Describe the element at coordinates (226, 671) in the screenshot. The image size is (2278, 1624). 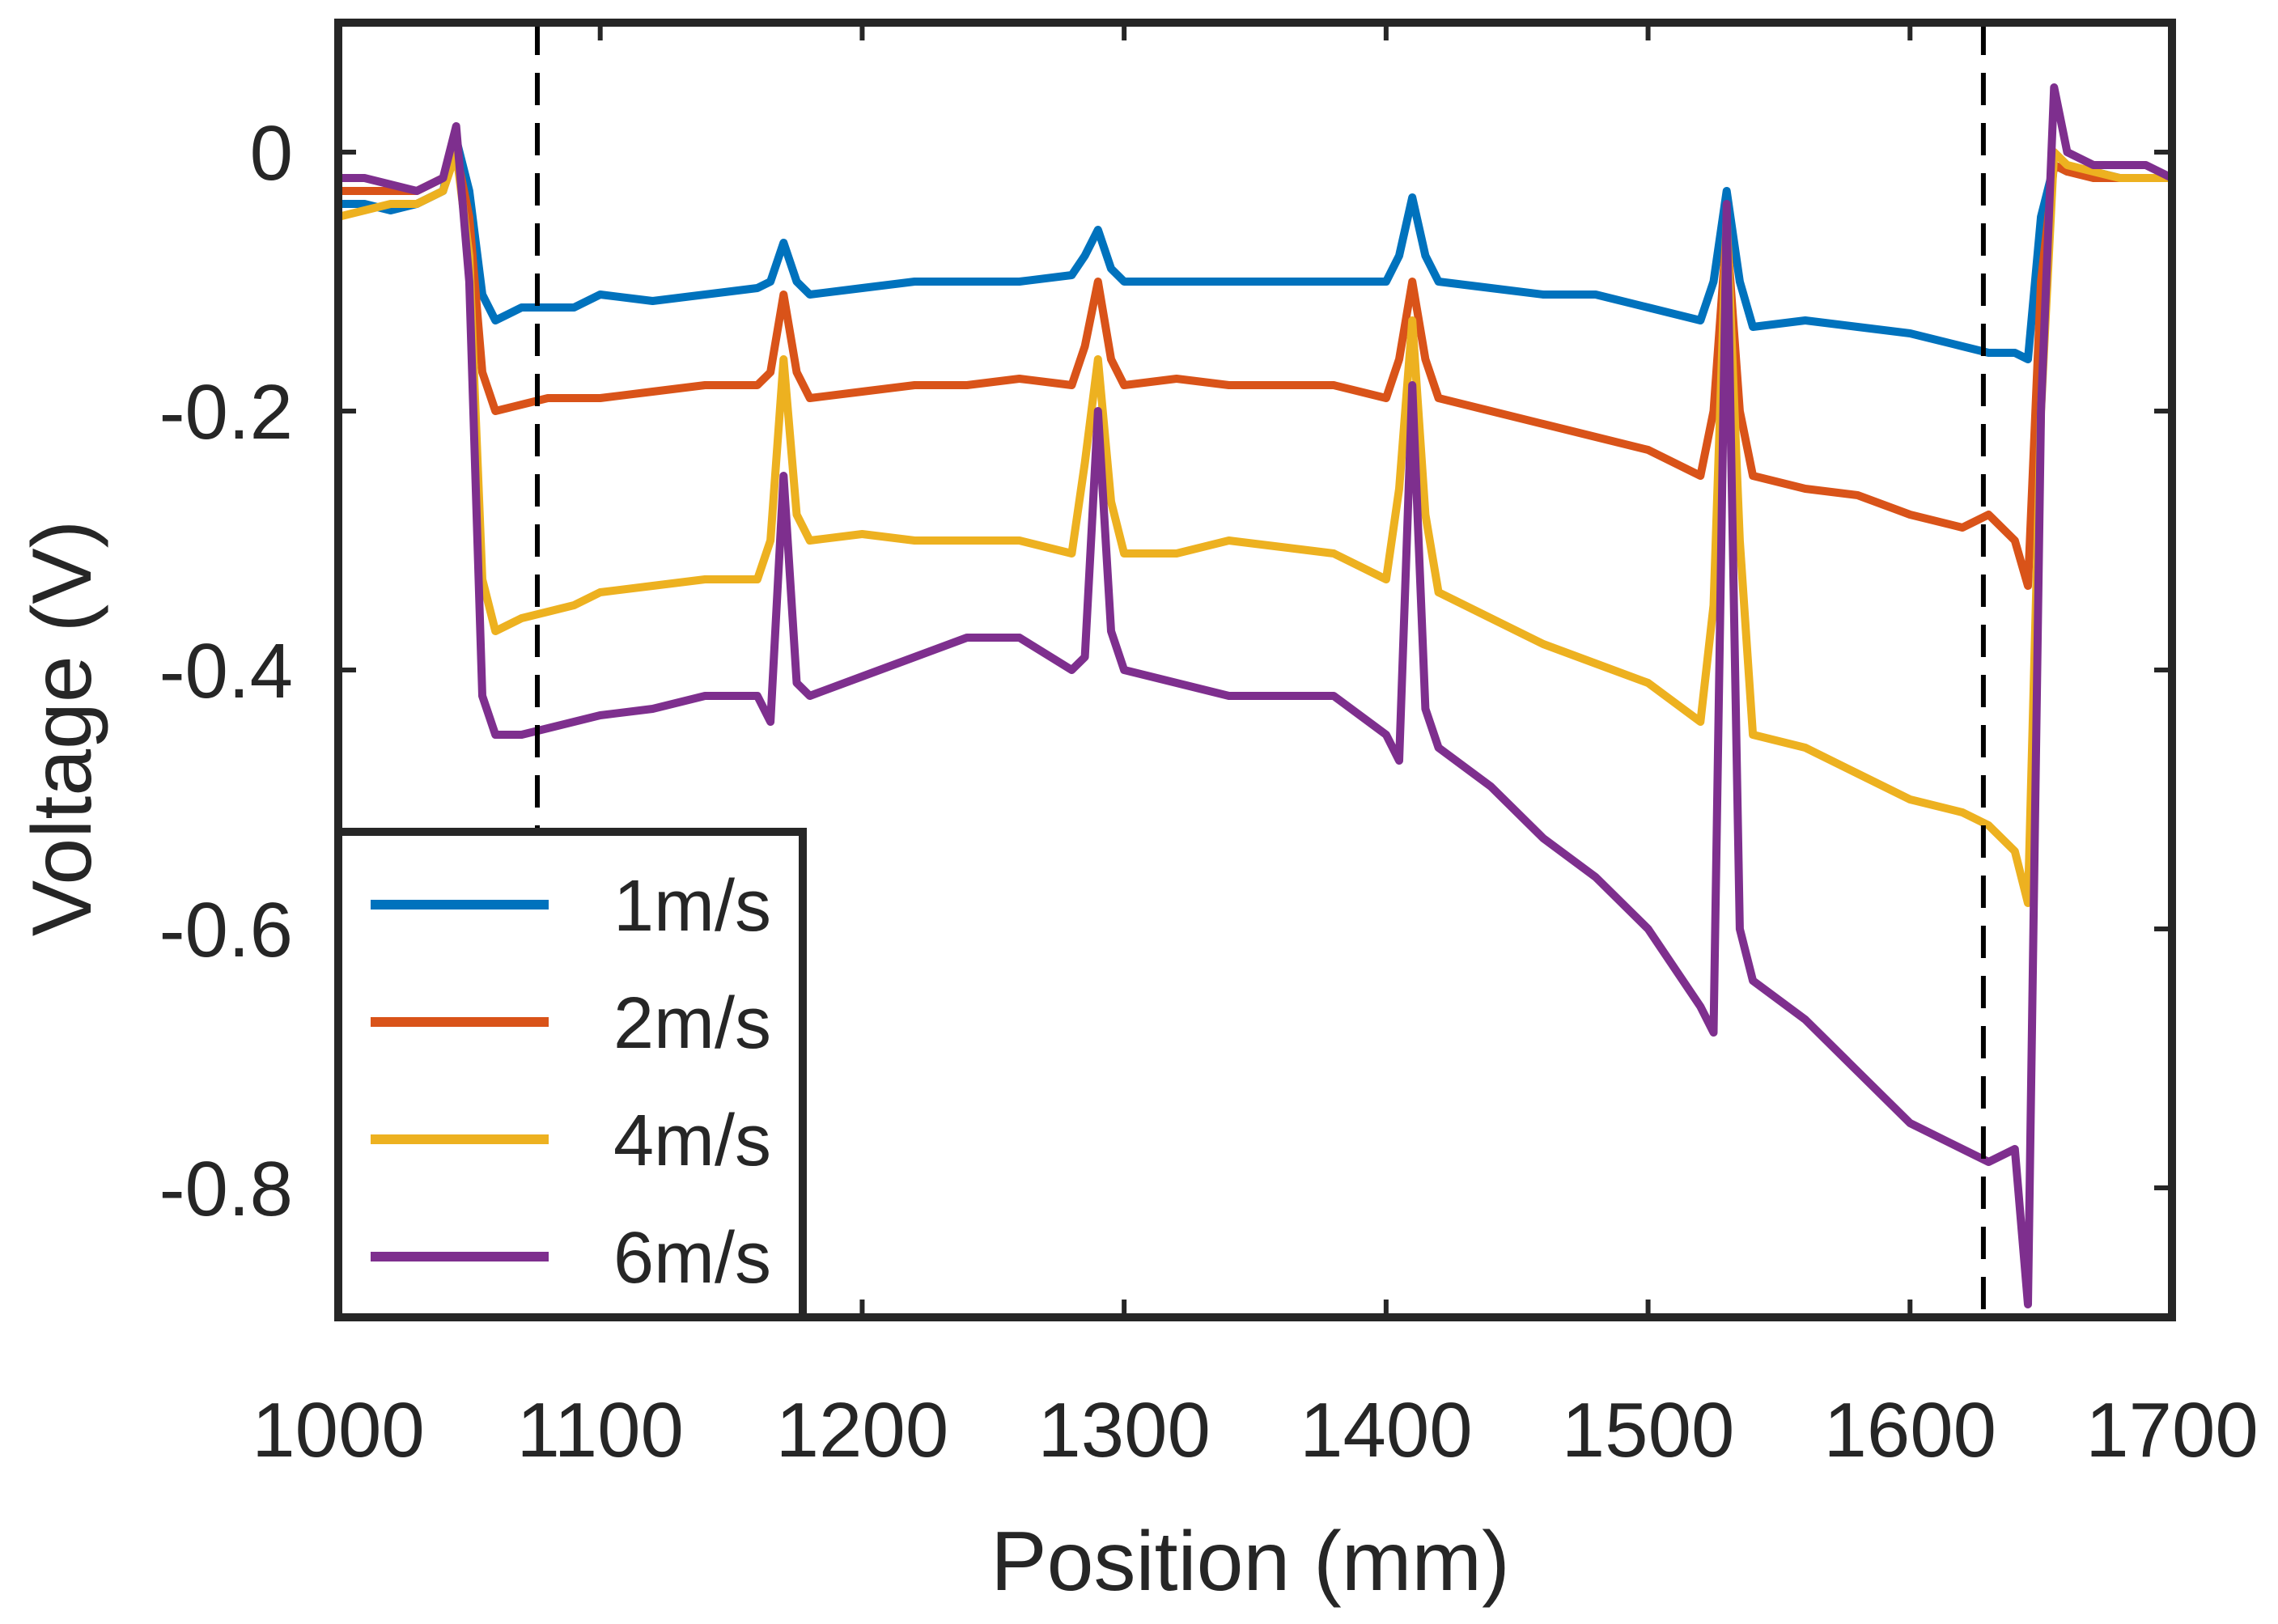
I see `y-tick-label: -0.4` at that location.